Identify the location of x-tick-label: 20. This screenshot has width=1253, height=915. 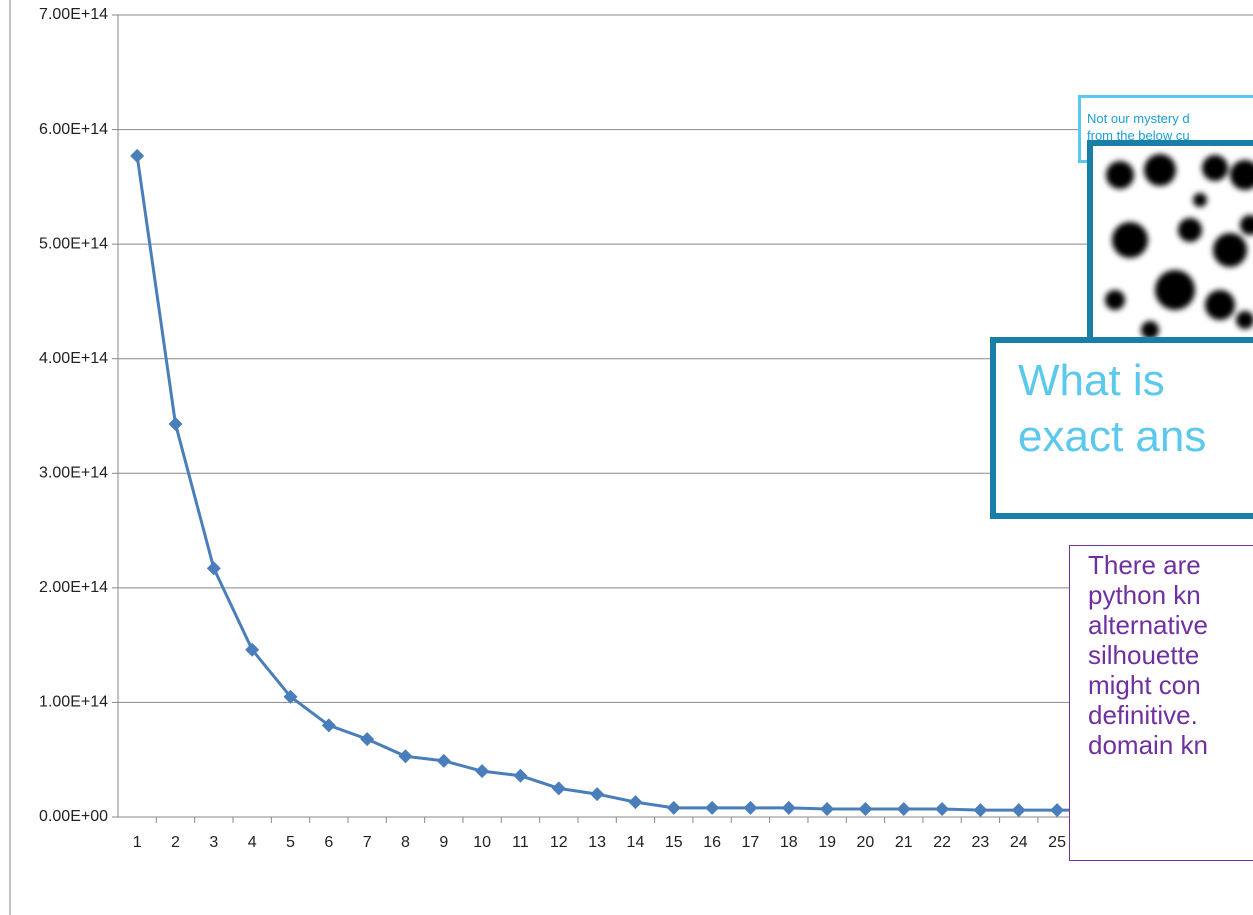
(866, 842).